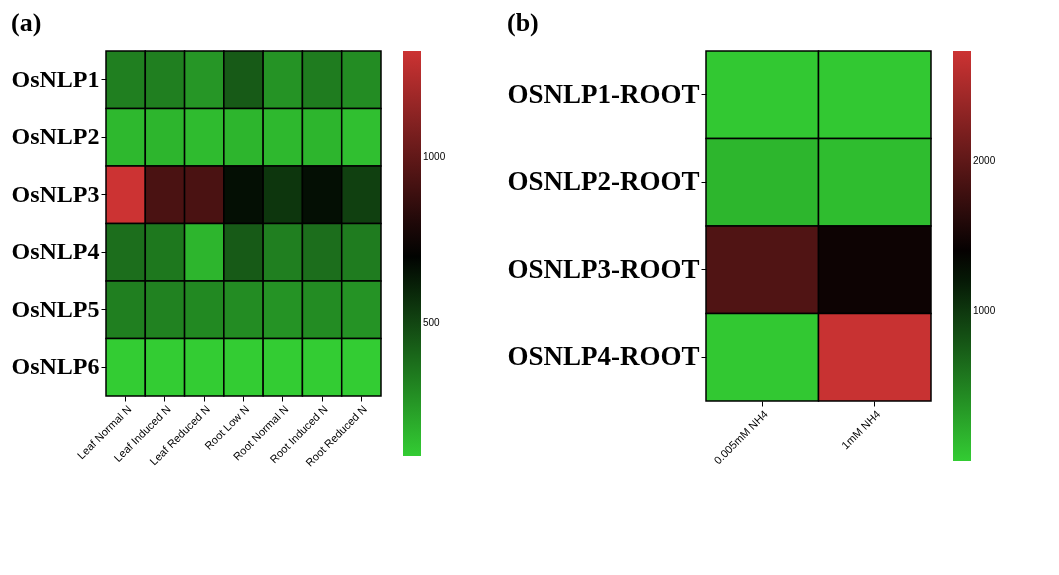  What do you see at coordinates (984, 160) in the screenshot?
I see `color-bar-label: 2000` at bounding box center [984, 160].